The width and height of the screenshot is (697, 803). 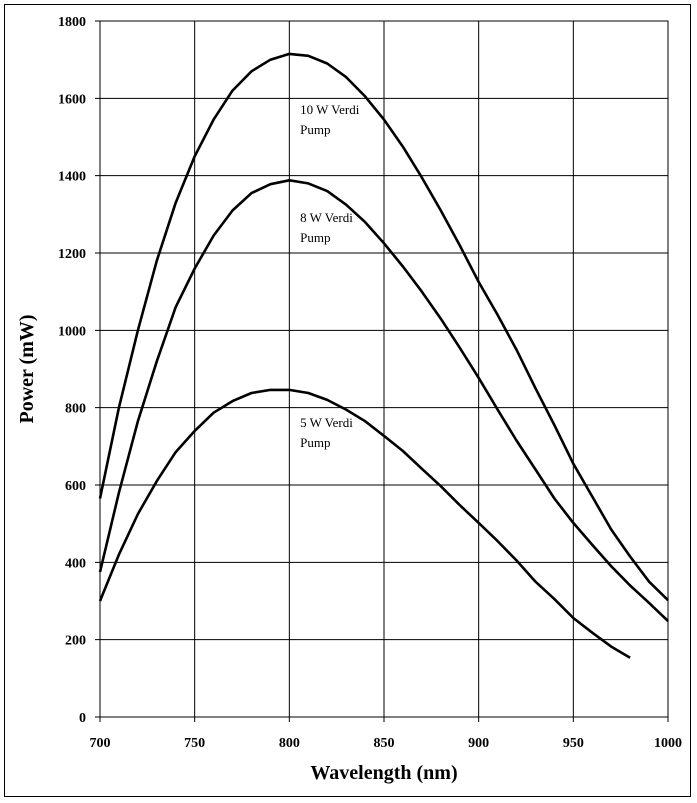 I want to click on x-tick-label: 750, so click(x=194, y=743).